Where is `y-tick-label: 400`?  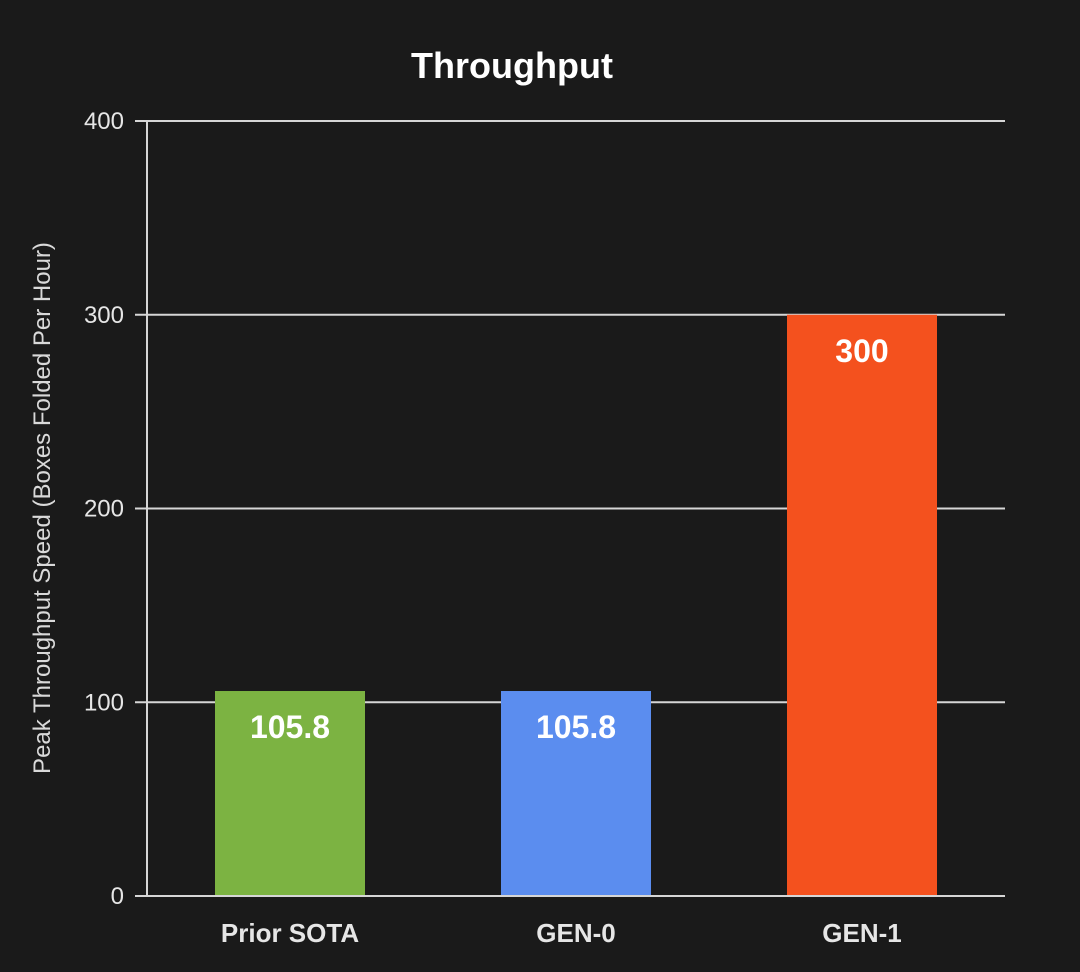
y-tick-label: 400 is located at coordinates (104, 121).